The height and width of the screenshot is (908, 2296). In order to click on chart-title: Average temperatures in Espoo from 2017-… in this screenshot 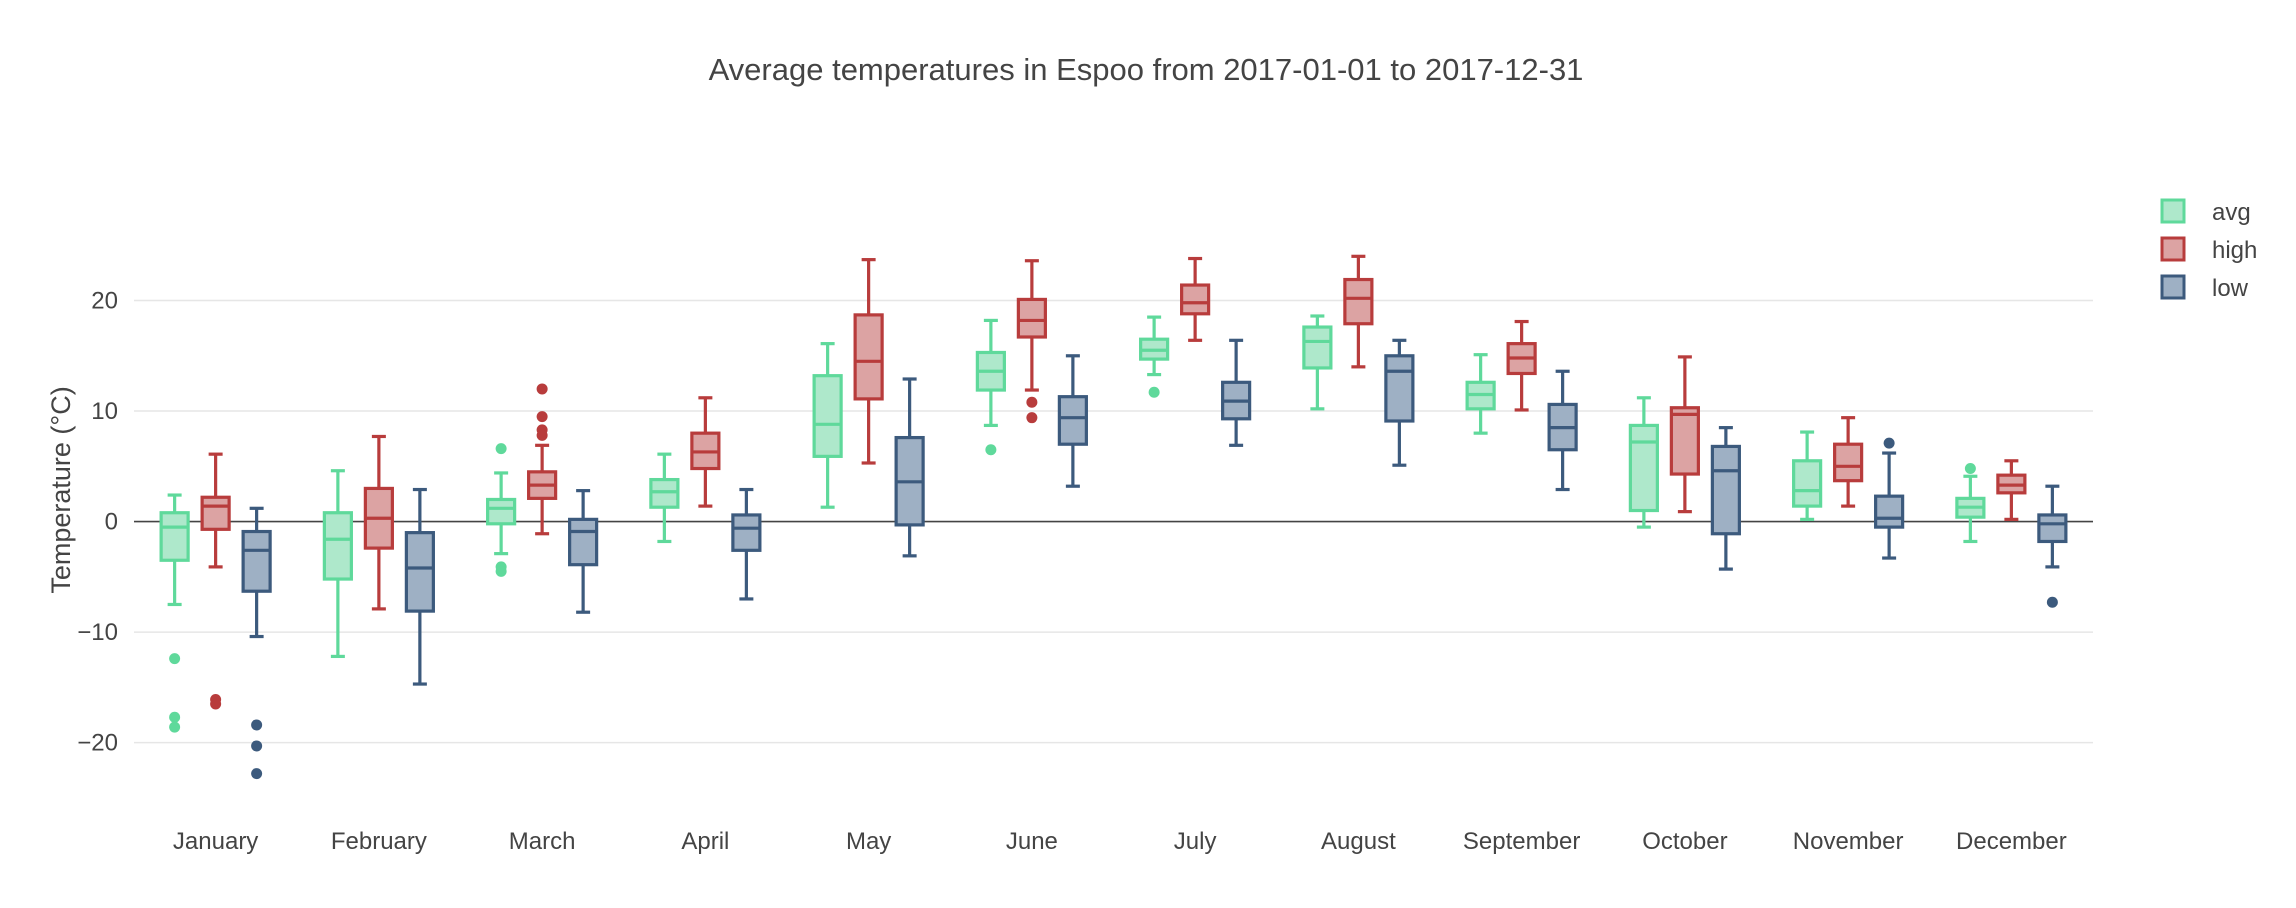, I will do `click(1146, 69)`.